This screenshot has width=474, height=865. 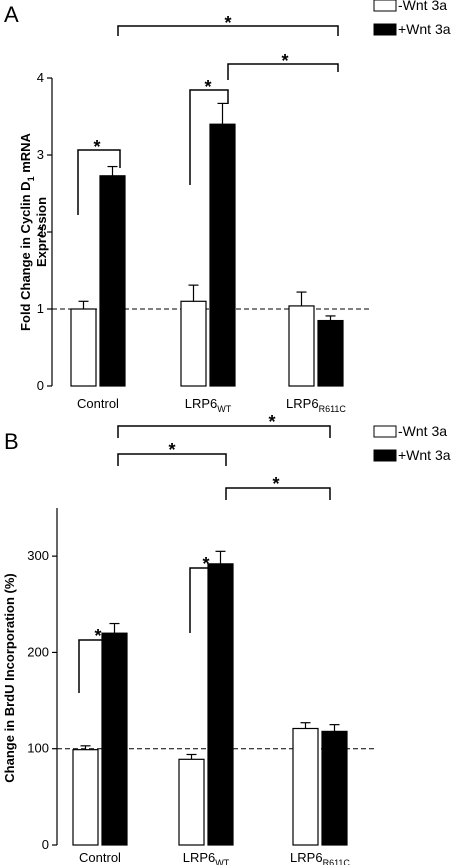 What do you see at coordinates (38, 651) in the screenshot?
I see `y-tick-label: 200` at bounding box center [38, 651].